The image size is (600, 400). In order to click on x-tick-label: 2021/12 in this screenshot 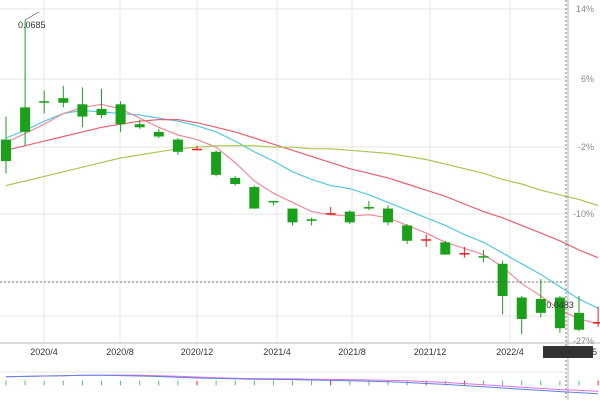, I will do `click(430, 352)`.